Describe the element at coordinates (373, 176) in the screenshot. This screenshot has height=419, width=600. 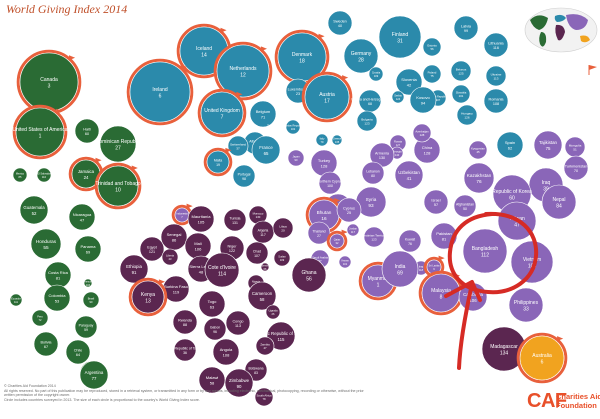
I see `country-rank: 80` at that location.